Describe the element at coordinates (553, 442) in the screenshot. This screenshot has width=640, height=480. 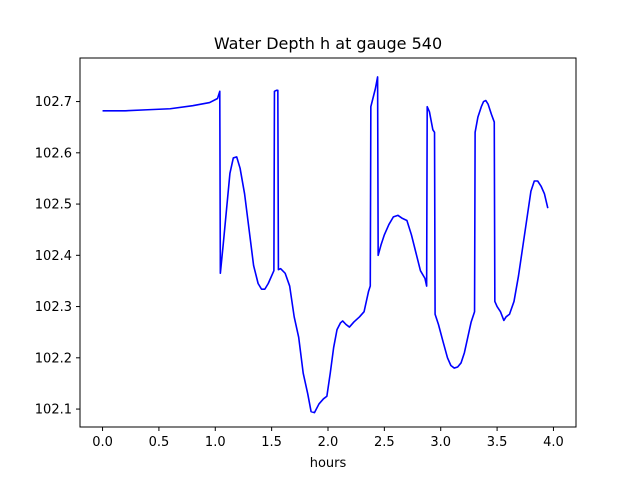
I see `x-tick-label: 4.0` at that location.